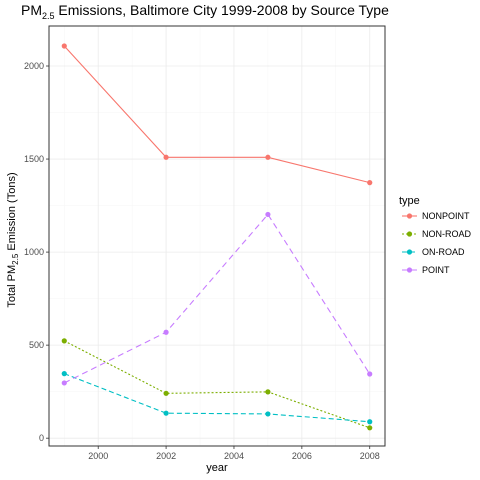  Describe the element at coordinates (302, 456) in the screenshot. I see `x-tick-label: 2006` at that location.